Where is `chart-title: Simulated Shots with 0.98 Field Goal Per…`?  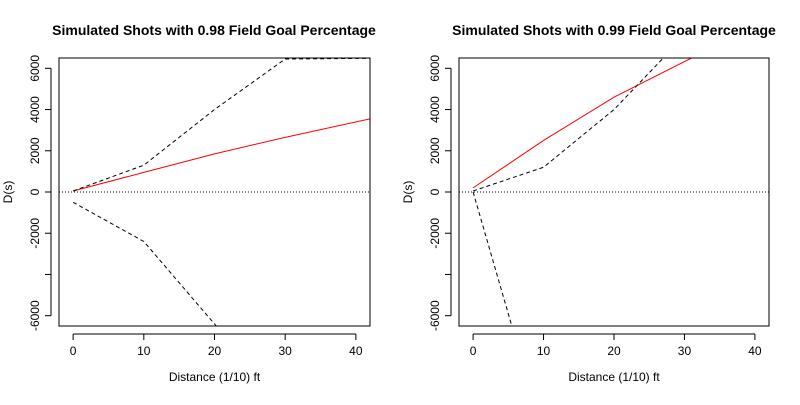 chart-title: Simulated Shots with 0.98 Field Goal Per… is located at coordinates (214, 30).